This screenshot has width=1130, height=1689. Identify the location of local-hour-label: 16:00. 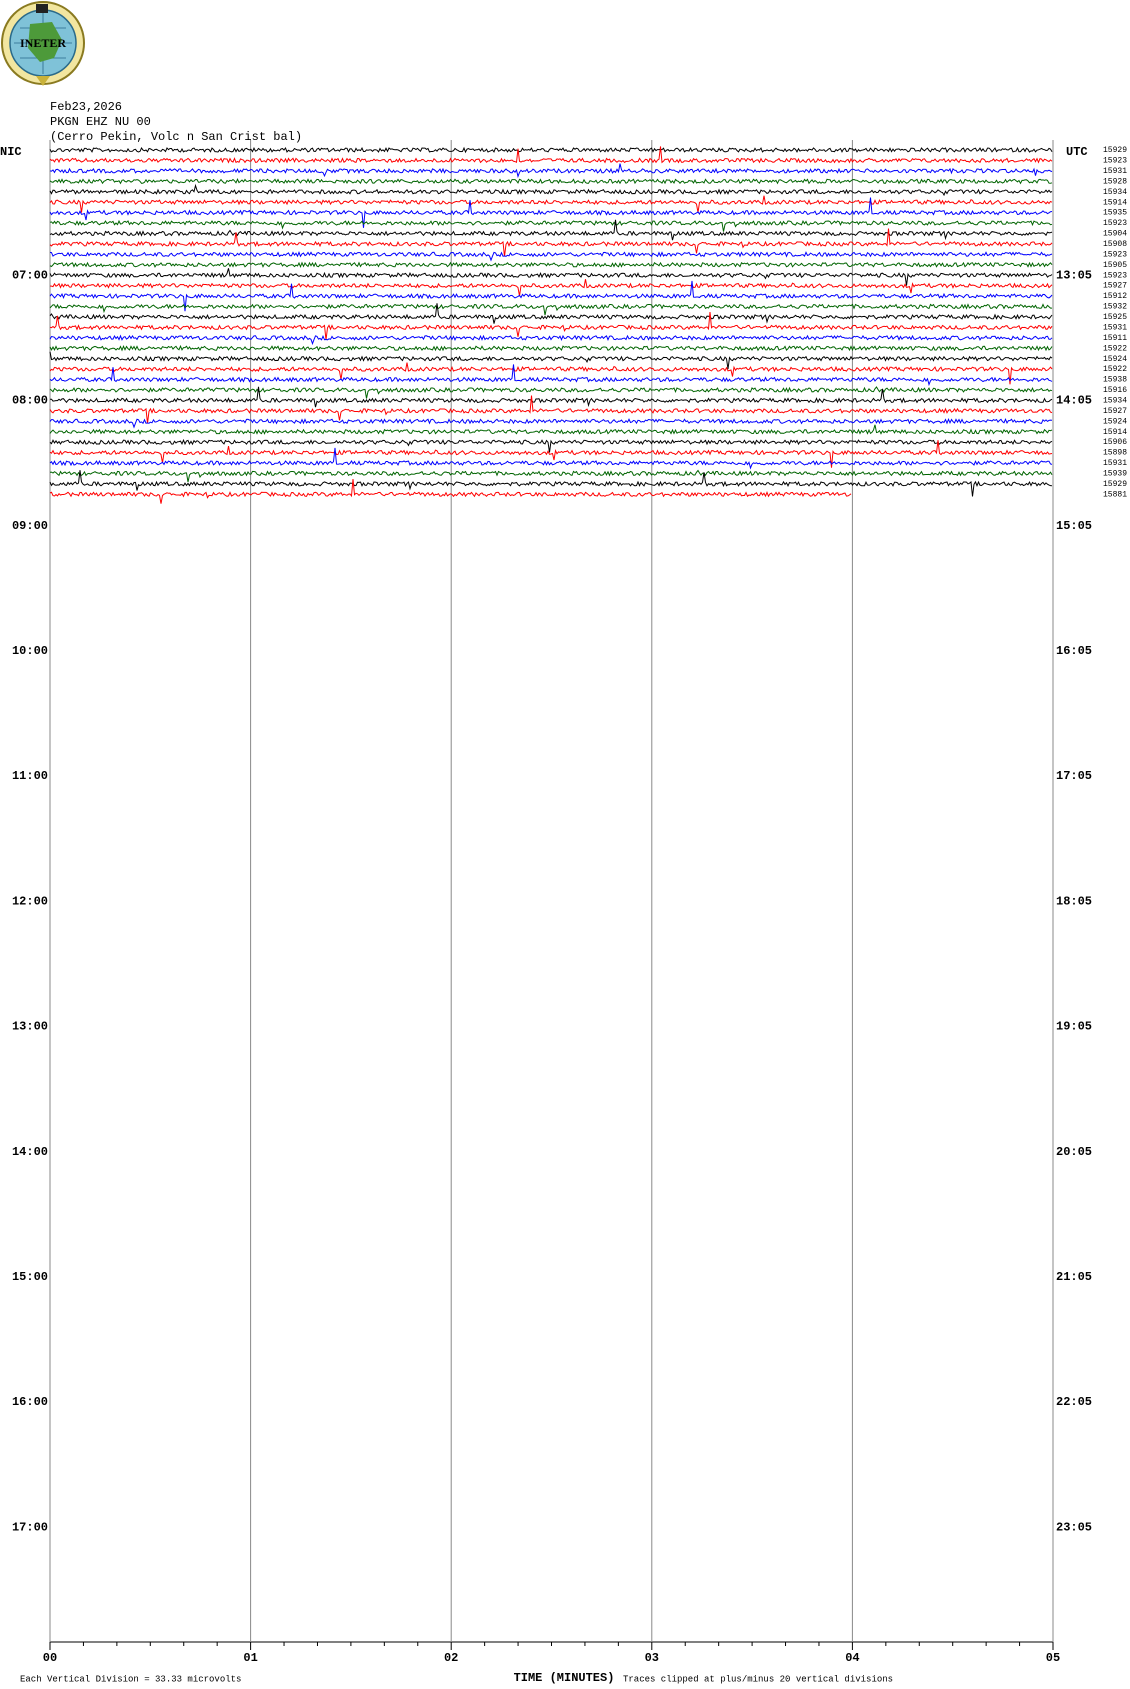
(30, 1402).